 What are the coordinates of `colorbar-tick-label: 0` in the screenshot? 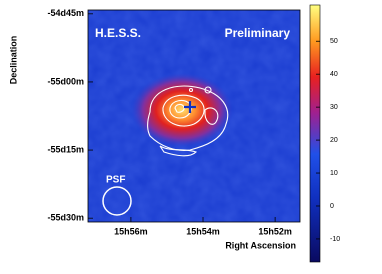 It's located at (332, 206).